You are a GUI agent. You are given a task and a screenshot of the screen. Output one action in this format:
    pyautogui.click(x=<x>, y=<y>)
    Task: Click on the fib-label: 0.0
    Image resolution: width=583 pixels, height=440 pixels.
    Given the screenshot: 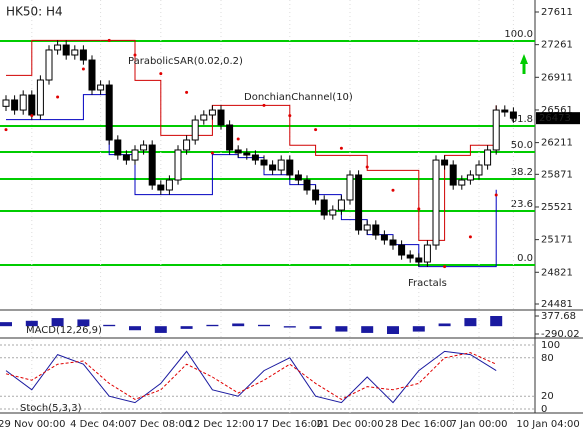 What is the action you would take?
    pyautogui.click(x=525, y=258)
    